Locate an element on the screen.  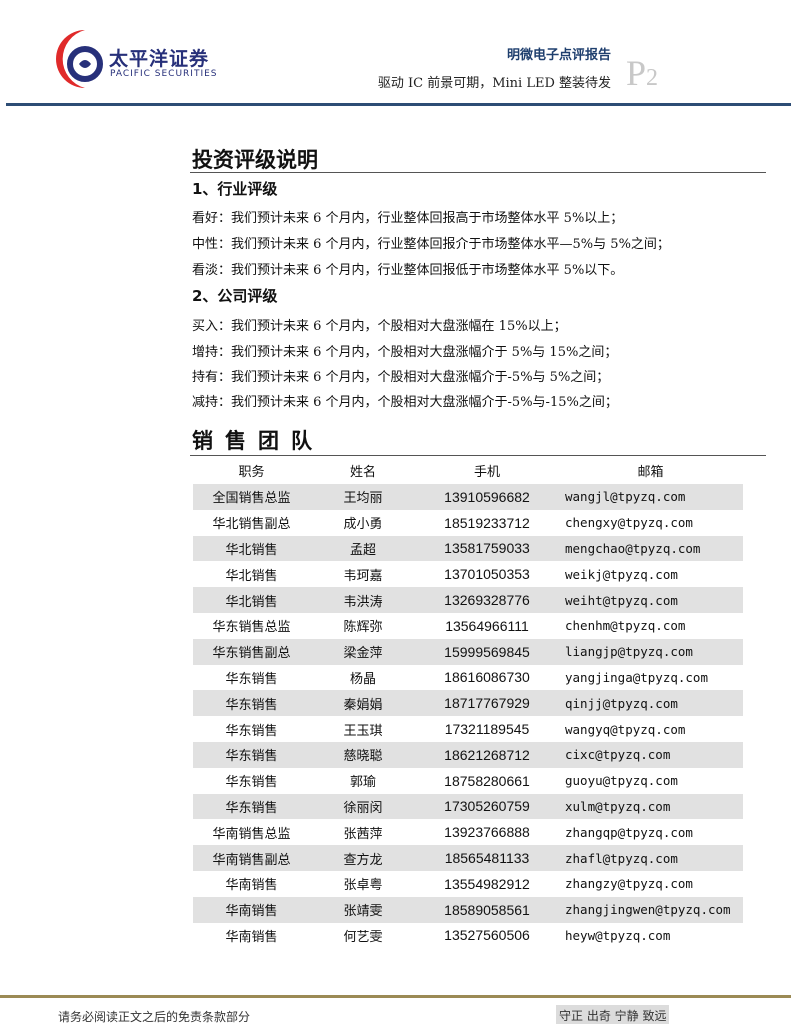
logo-text-en: PACIFIC SECURITIES is located at coordinates (164, 74).